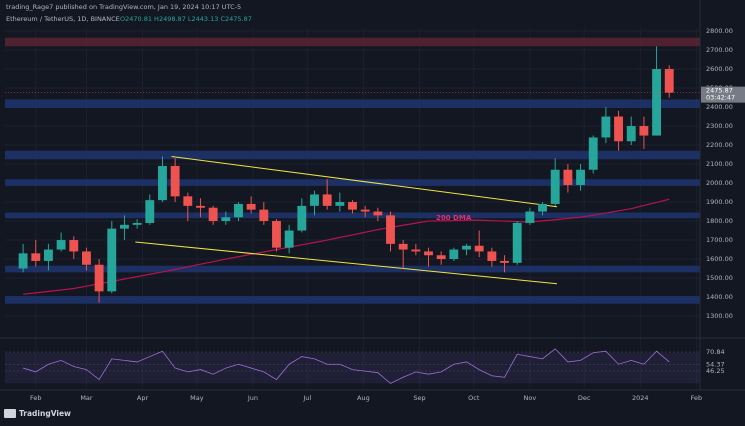 Image resolution: width=745 pixels, height=426 pixels. What do you see at coordinates (45, 413) in the screenshot?
I see `brand: TradingView` at bounding box center [45, 413].